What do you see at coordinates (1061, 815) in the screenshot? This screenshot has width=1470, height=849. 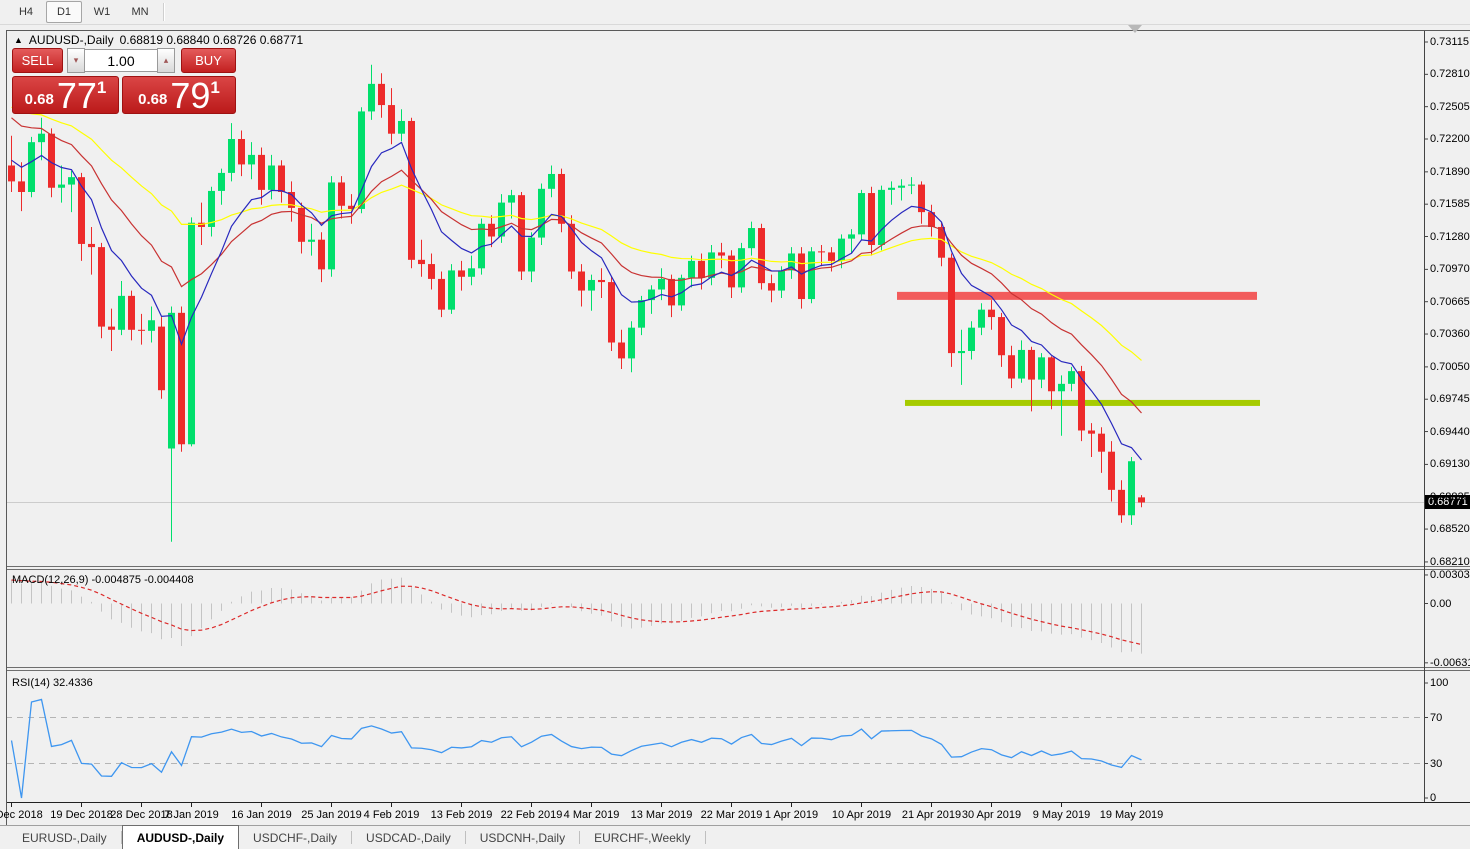 I see `date-tick: 9 May 2019` at bounding box center [1061, 815].